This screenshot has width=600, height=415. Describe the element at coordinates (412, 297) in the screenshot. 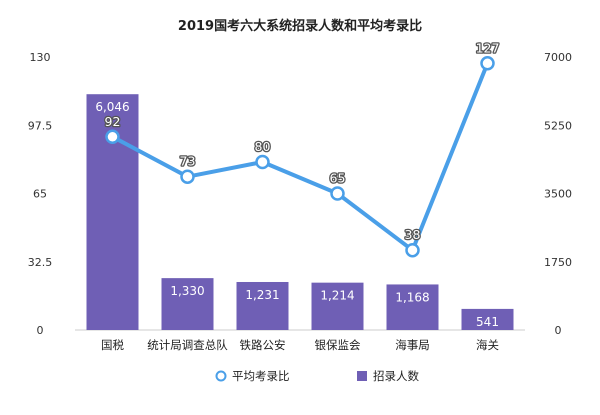

I see `bar-data-label: 1,168` at that location.